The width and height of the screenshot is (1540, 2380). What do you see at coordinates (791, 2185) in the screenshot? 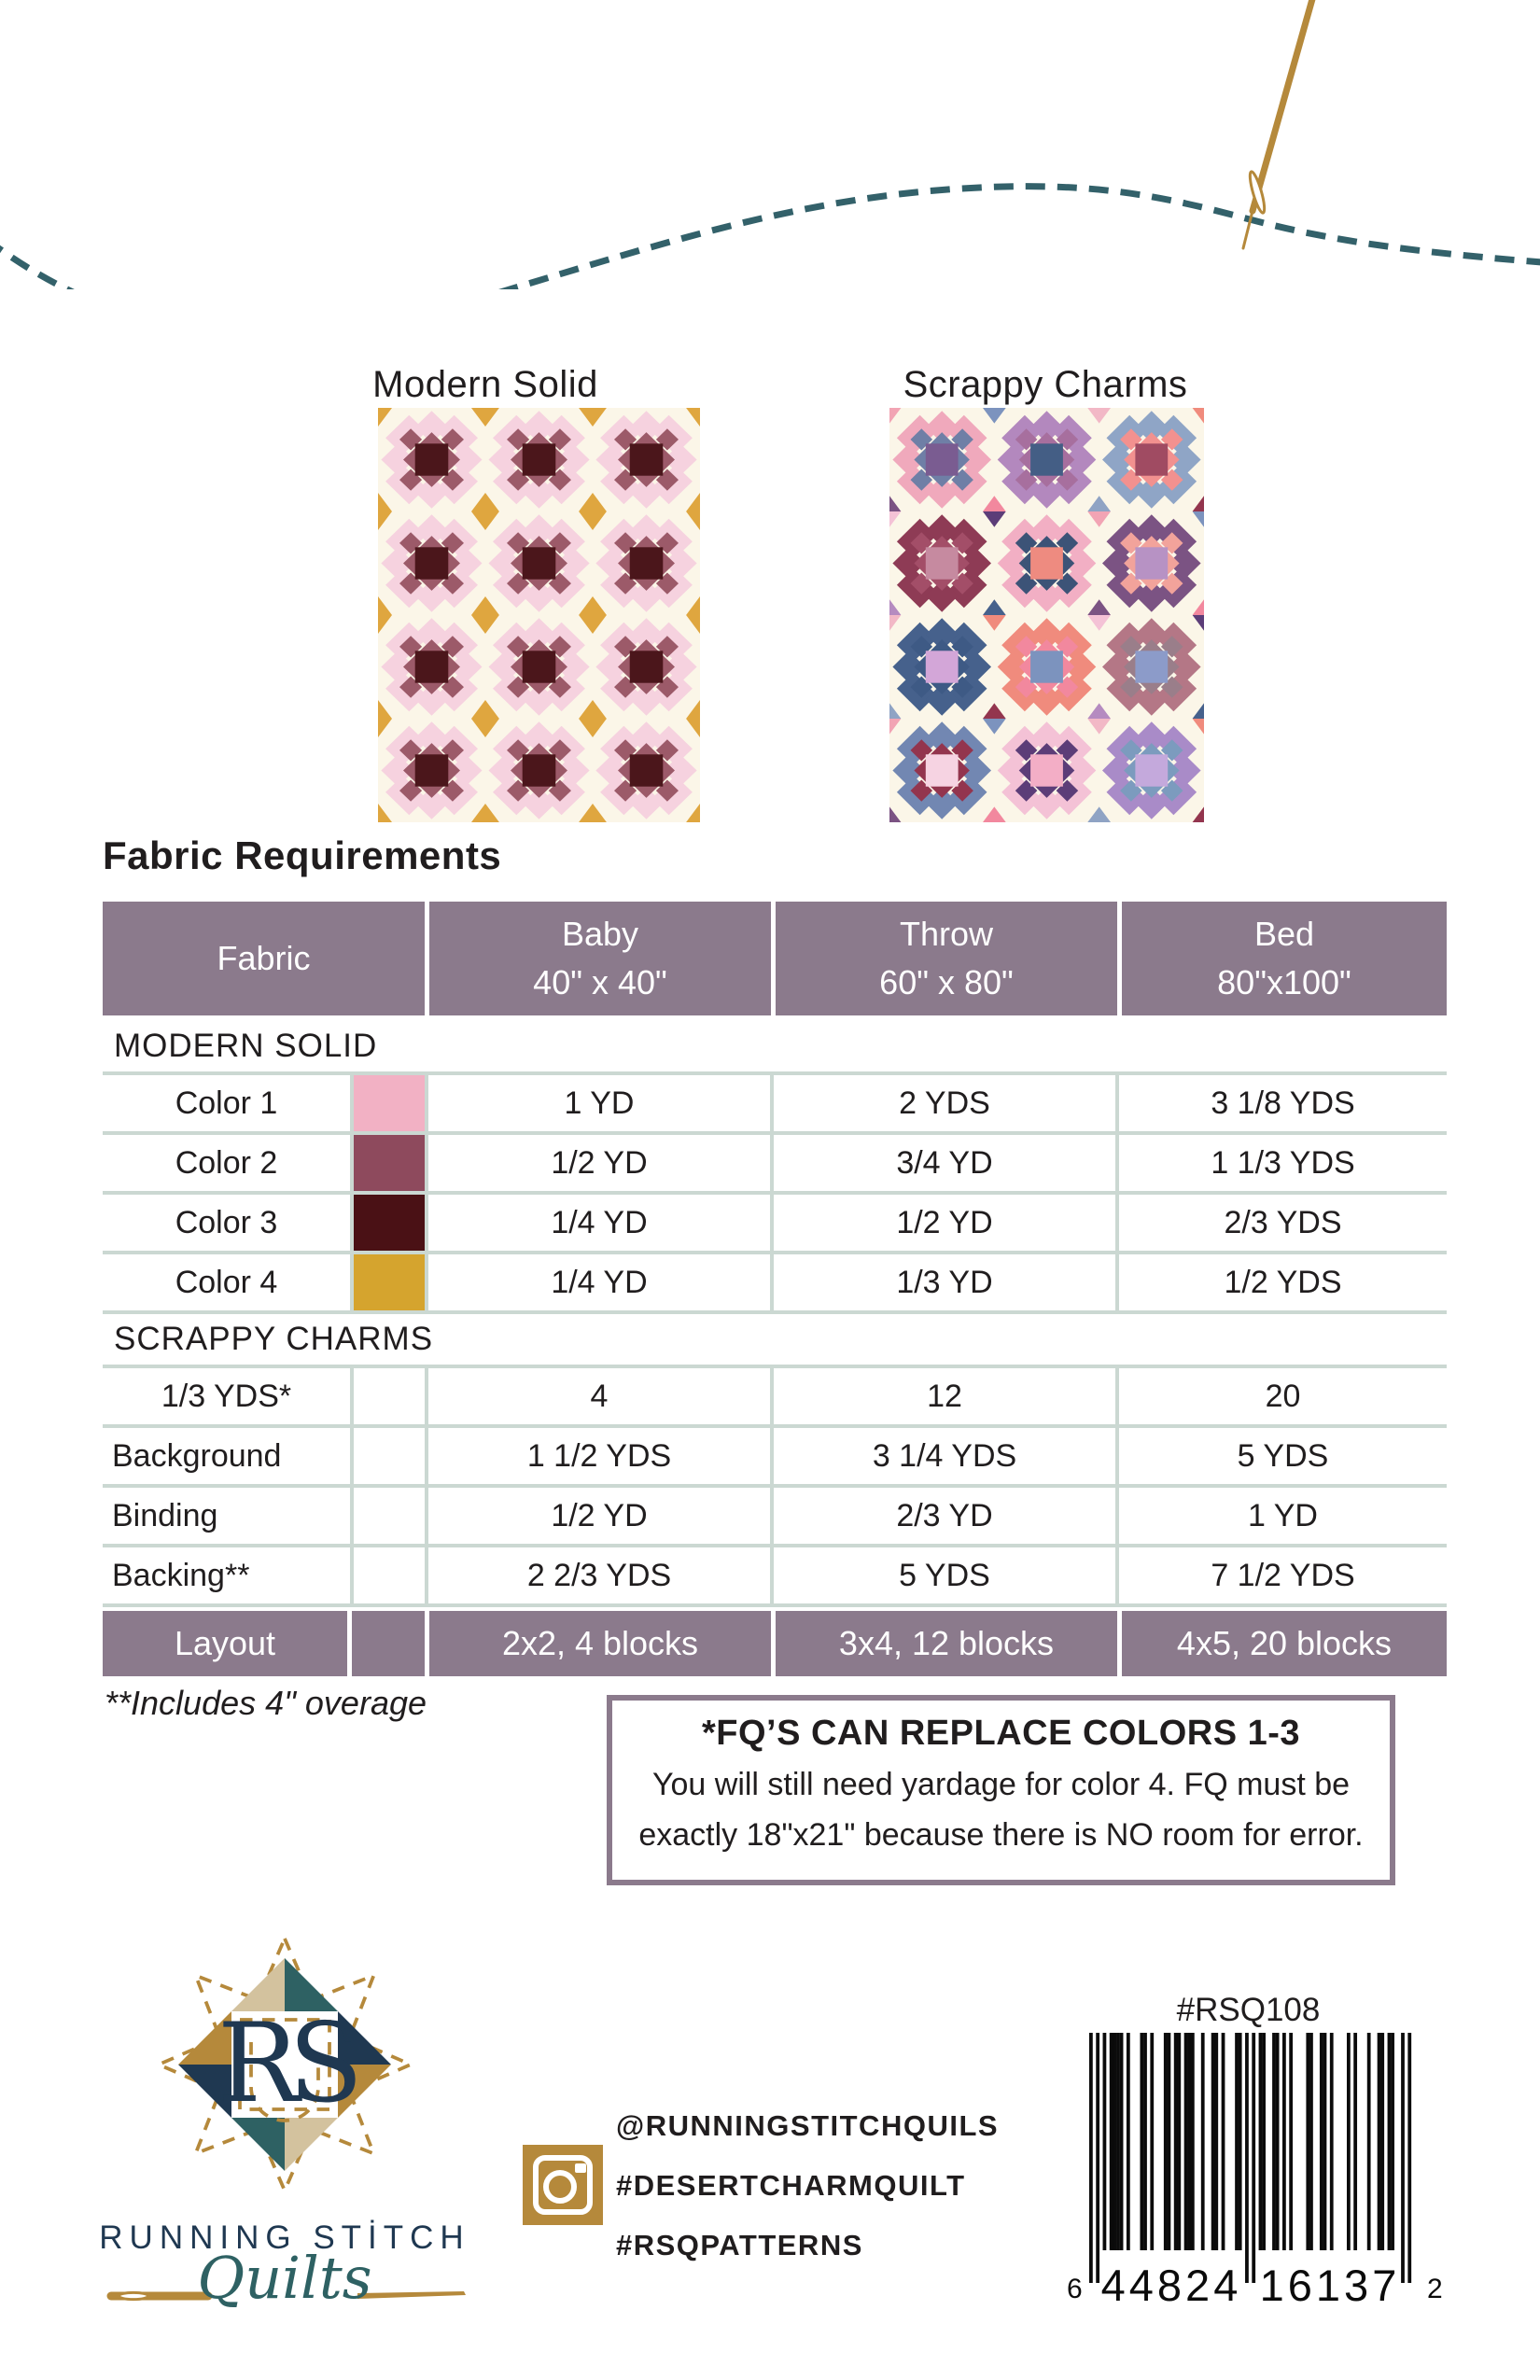
I see `hashtag-desertcharmquilt: #DESERTCHARMQUILT` at bounding box center [791, 2185].